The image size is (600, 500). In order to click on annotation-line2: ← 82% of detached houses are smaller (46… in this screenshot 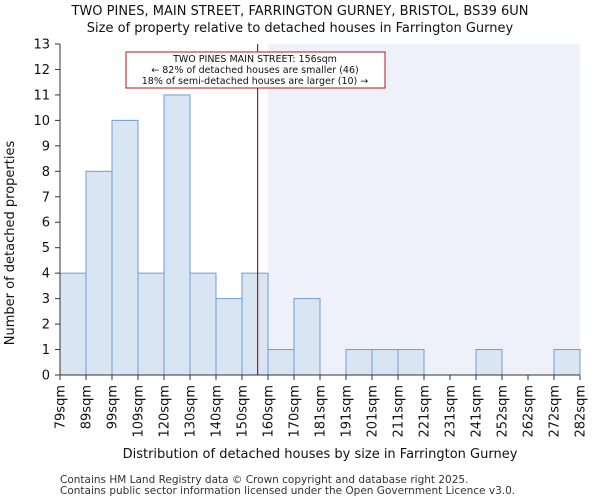, I will do `click(254, 70)`.